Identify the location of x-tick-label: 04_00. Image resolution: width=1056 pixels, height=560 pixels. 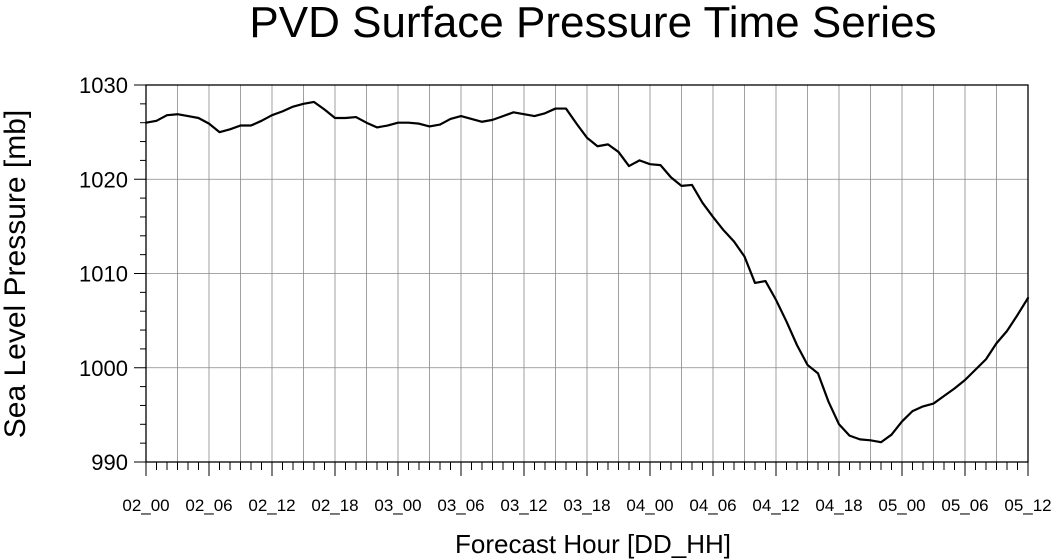
(649, 505).